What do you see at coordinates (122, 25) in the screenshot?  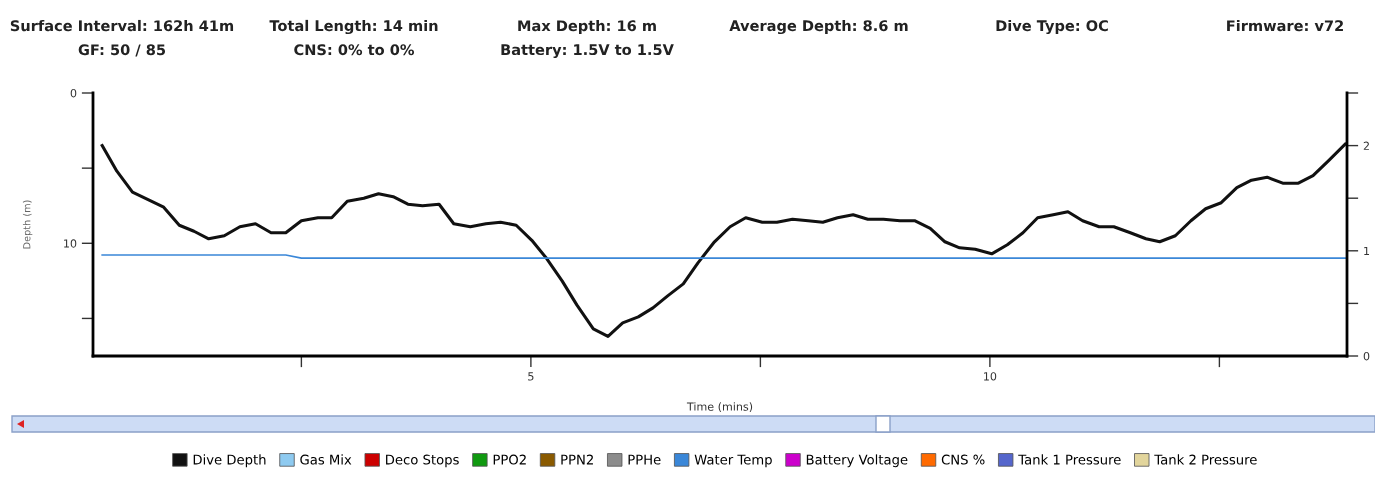 I see `text: Surface Interval: 162h 41m` at bounding box center [122, 25].